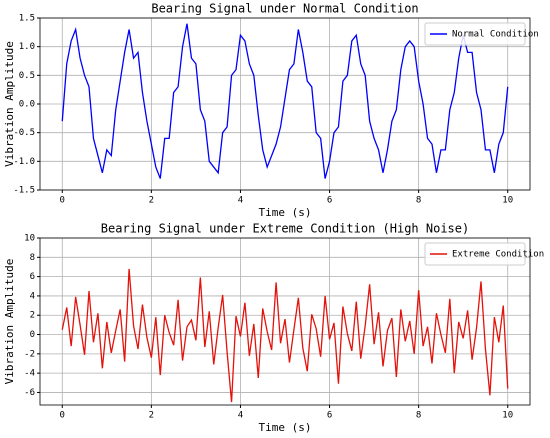  Describe the element at coordinates (32, 335) in the screenshot. I see `y-tick-label: 0` at that location.